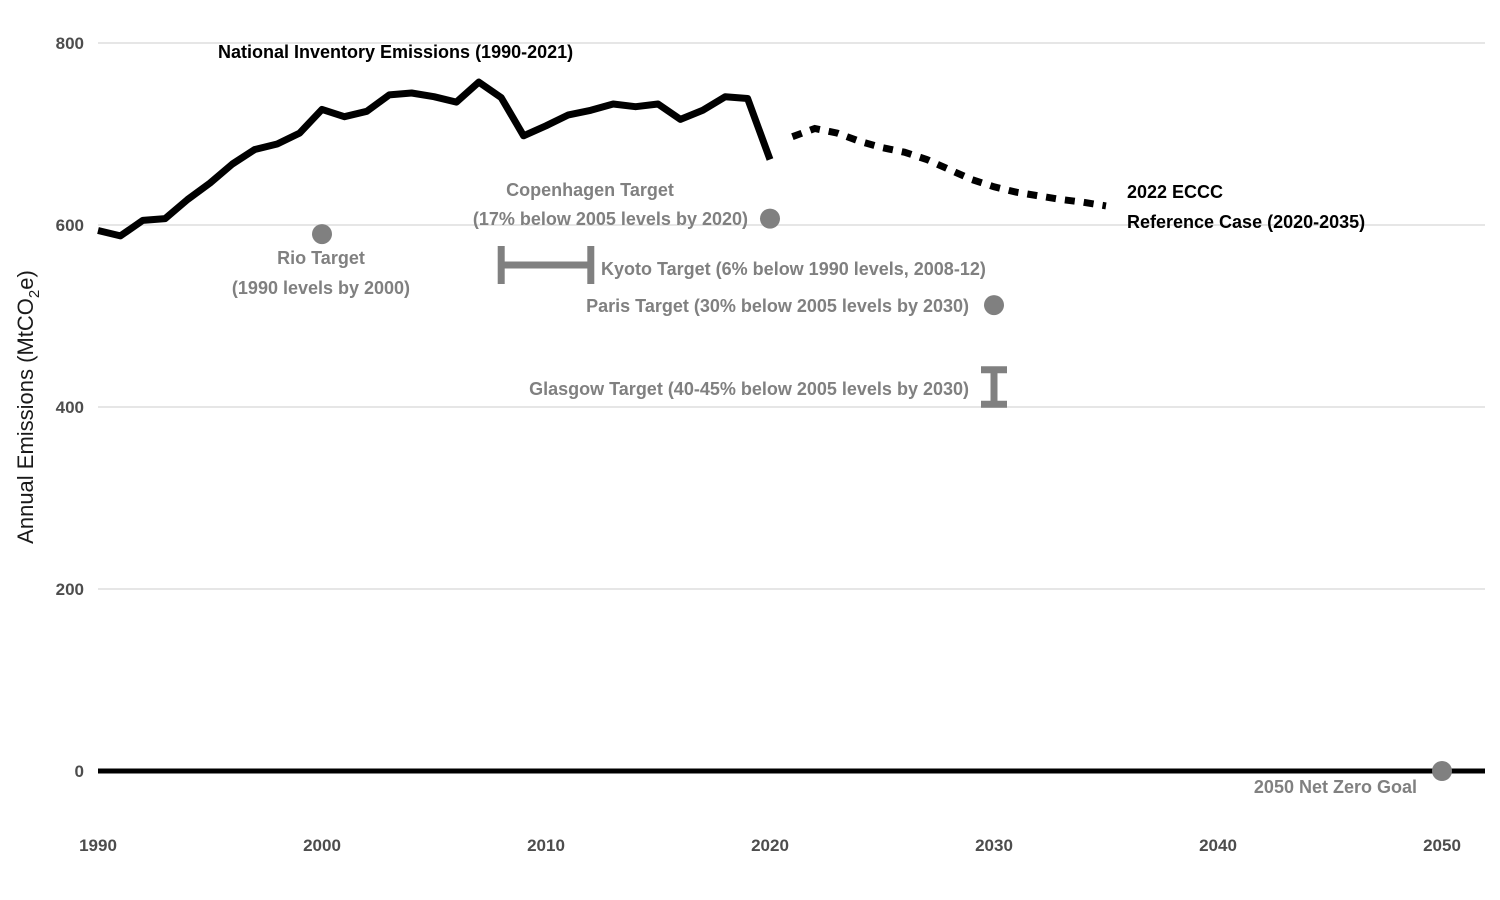 This screenshot has height=900, width=1500. What do you see at coordinates (322, 234) in the screenshot?
I see `rio-target-marker` at bounding box center [322, 234].